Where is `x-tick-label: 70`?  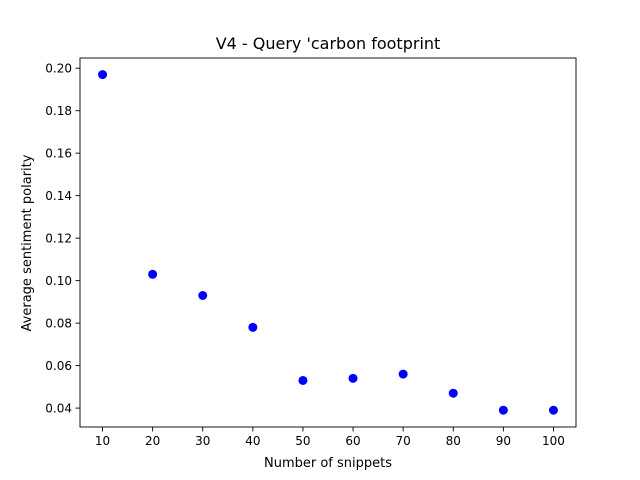 x-tick-label: 70 is located at coordinates (403, 441).